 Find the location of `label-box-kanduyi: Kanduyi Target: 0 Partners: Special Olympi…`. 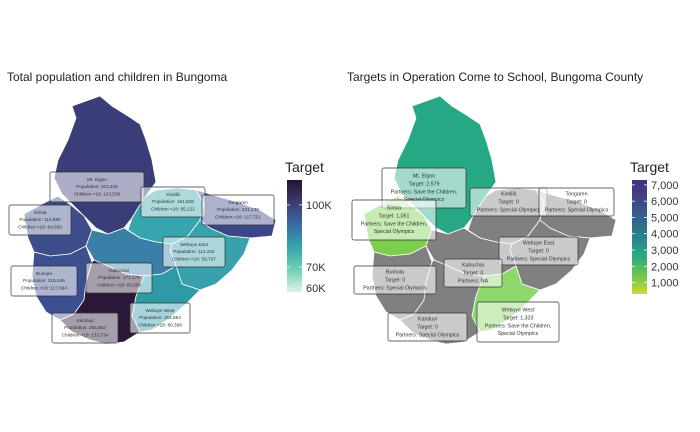

label-box-kanduyi: Kanduyi Target: 0 Partners: Special Olympi… is located at coordinates (427, 327).